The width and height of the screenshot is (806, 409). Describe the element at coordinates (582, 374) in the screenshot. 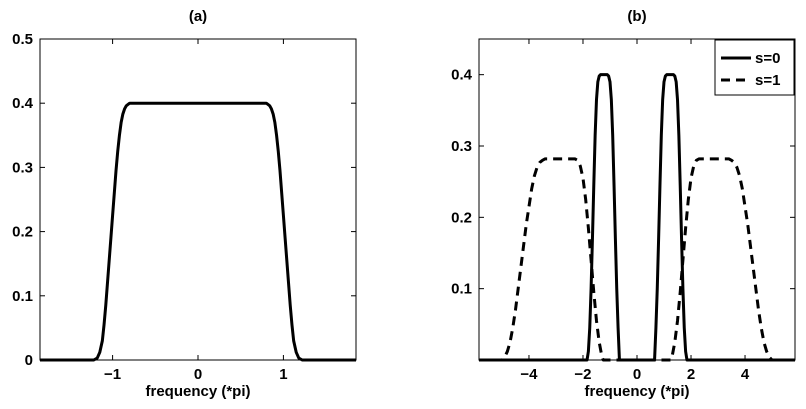

I see `xtick-label: −2` at that location.